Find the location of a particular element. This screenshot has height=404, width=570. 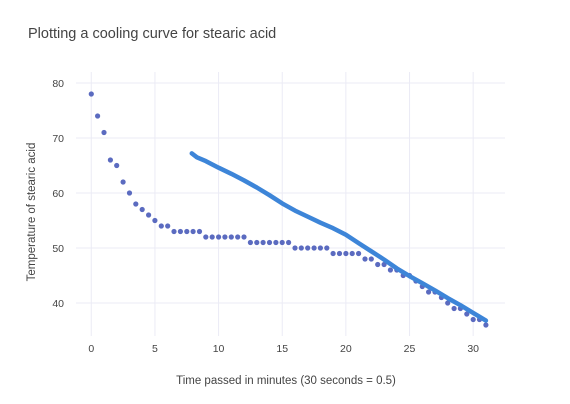

x-tick-label: 20 is located at coordinates (346, 349).